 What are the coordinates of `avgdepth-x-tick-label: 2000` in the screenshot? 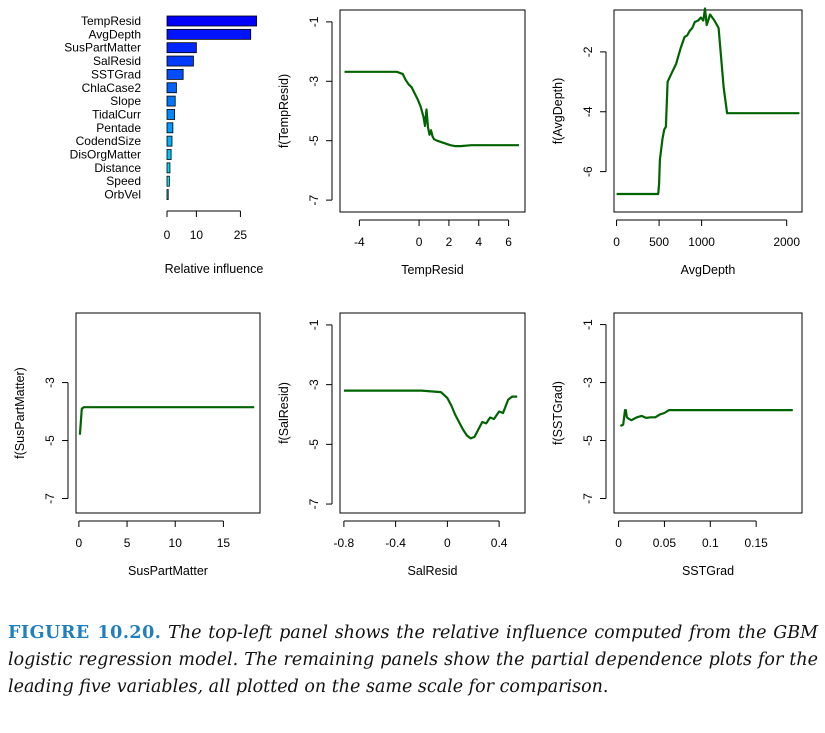 It's located at (786, 242).